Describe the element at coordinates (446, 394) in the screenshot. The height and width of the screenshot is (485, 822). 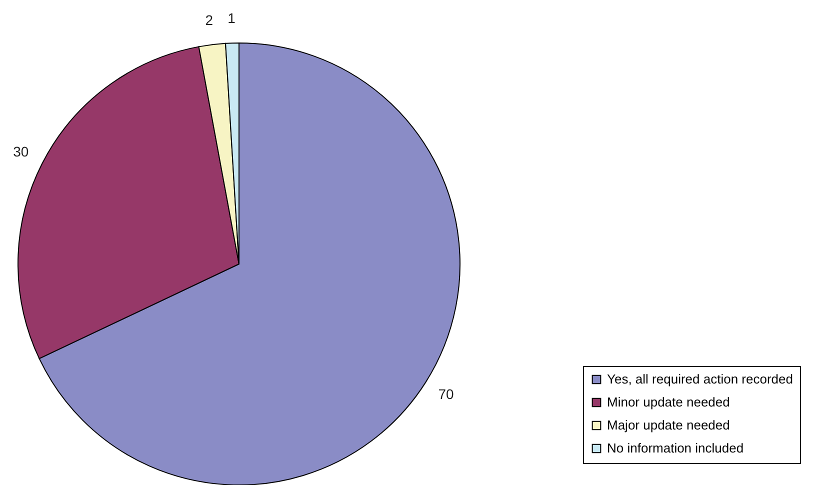
I see `data-label: 70` at that location.